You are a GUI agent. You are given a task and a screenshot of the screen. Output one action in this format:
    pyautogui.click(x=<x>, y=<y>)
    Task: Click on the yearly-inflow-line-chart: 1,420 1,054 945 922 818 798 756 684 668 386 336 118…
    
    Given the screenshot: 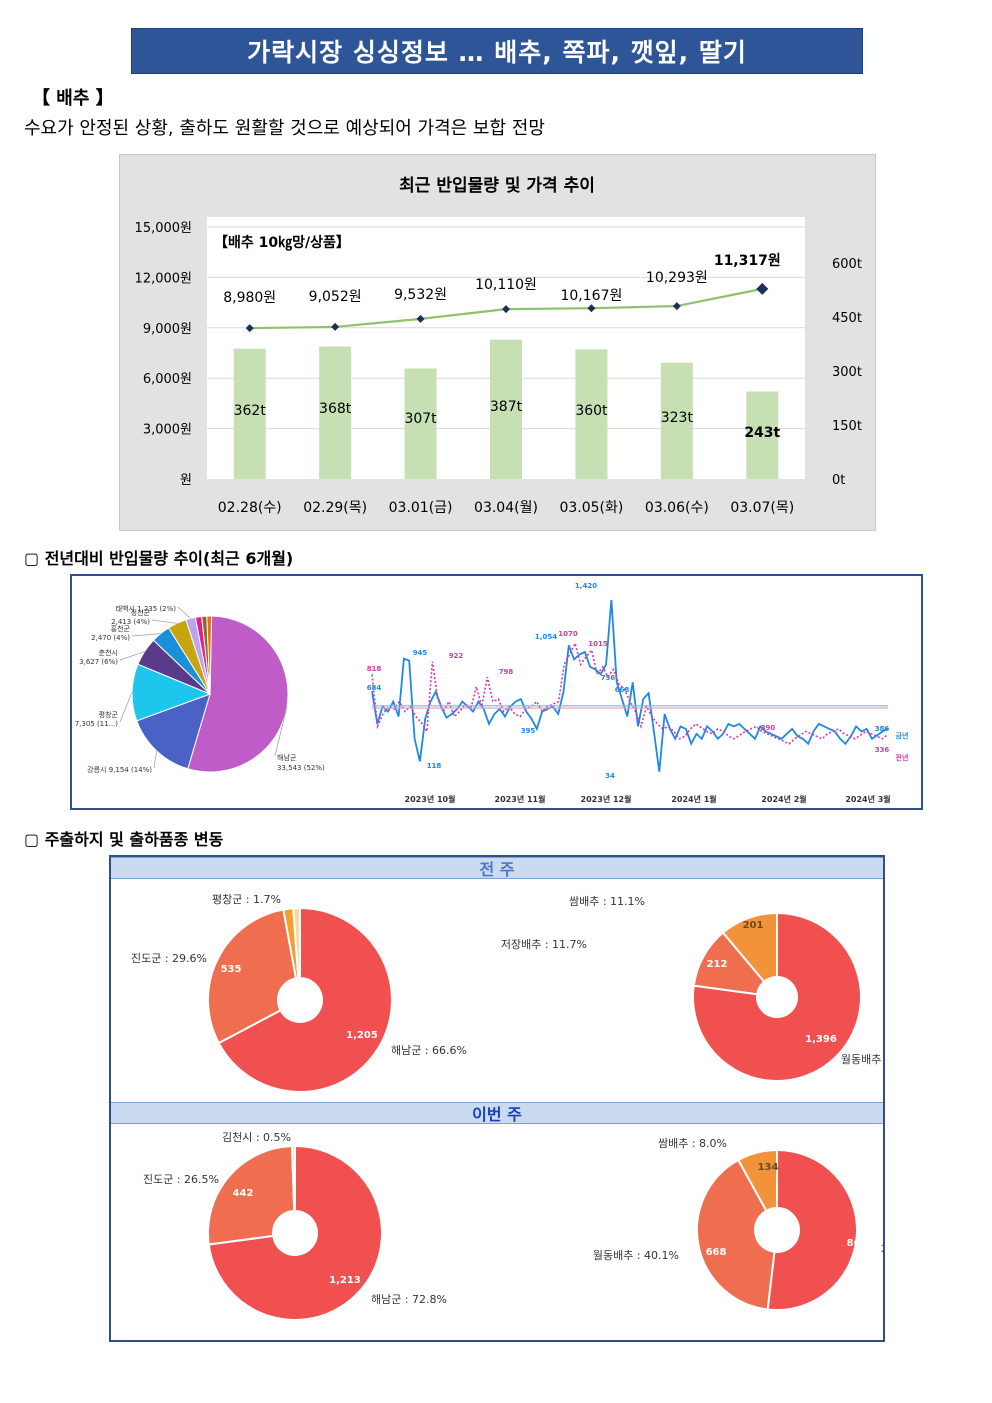 What is the action you would take?
    pyautogui.click(x=638, y=693)
    